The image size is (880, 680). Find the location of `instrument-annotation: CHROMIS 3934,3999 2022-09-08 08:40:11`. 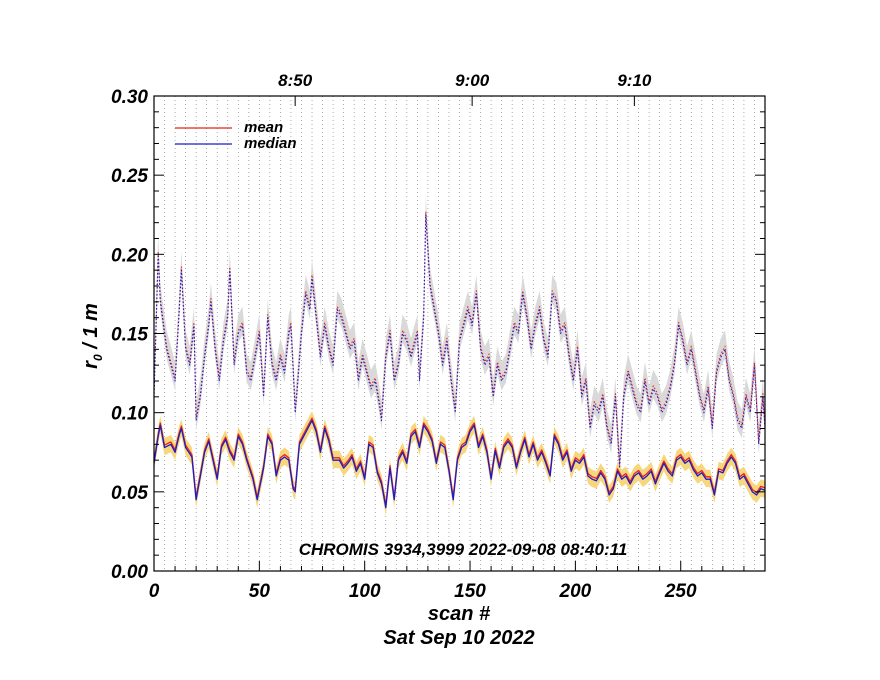

instrument-annotation: CHROMIS 3934,3999 2022-09-08 08:40:11 is located at coordinates (463, 549).